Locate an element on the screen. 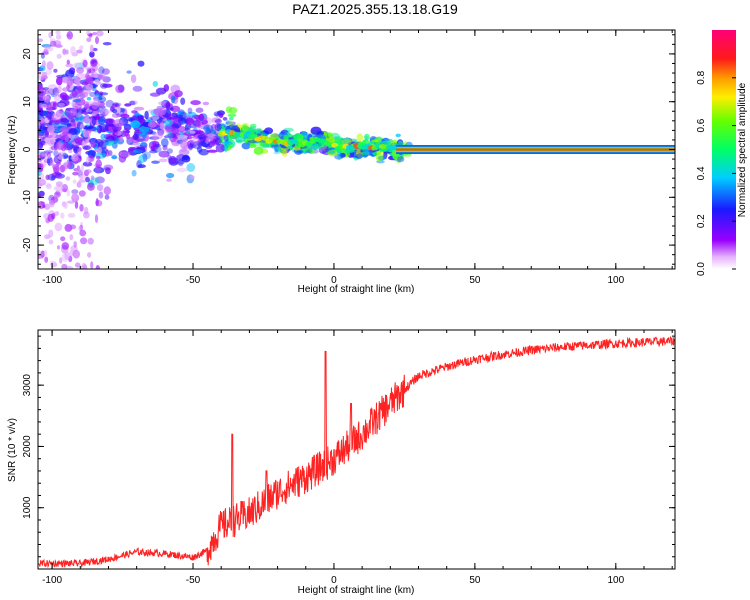 This screenshot has height=600, width=750. colorbar-tick-label: 0.2 is located at coordinates (701, 221).